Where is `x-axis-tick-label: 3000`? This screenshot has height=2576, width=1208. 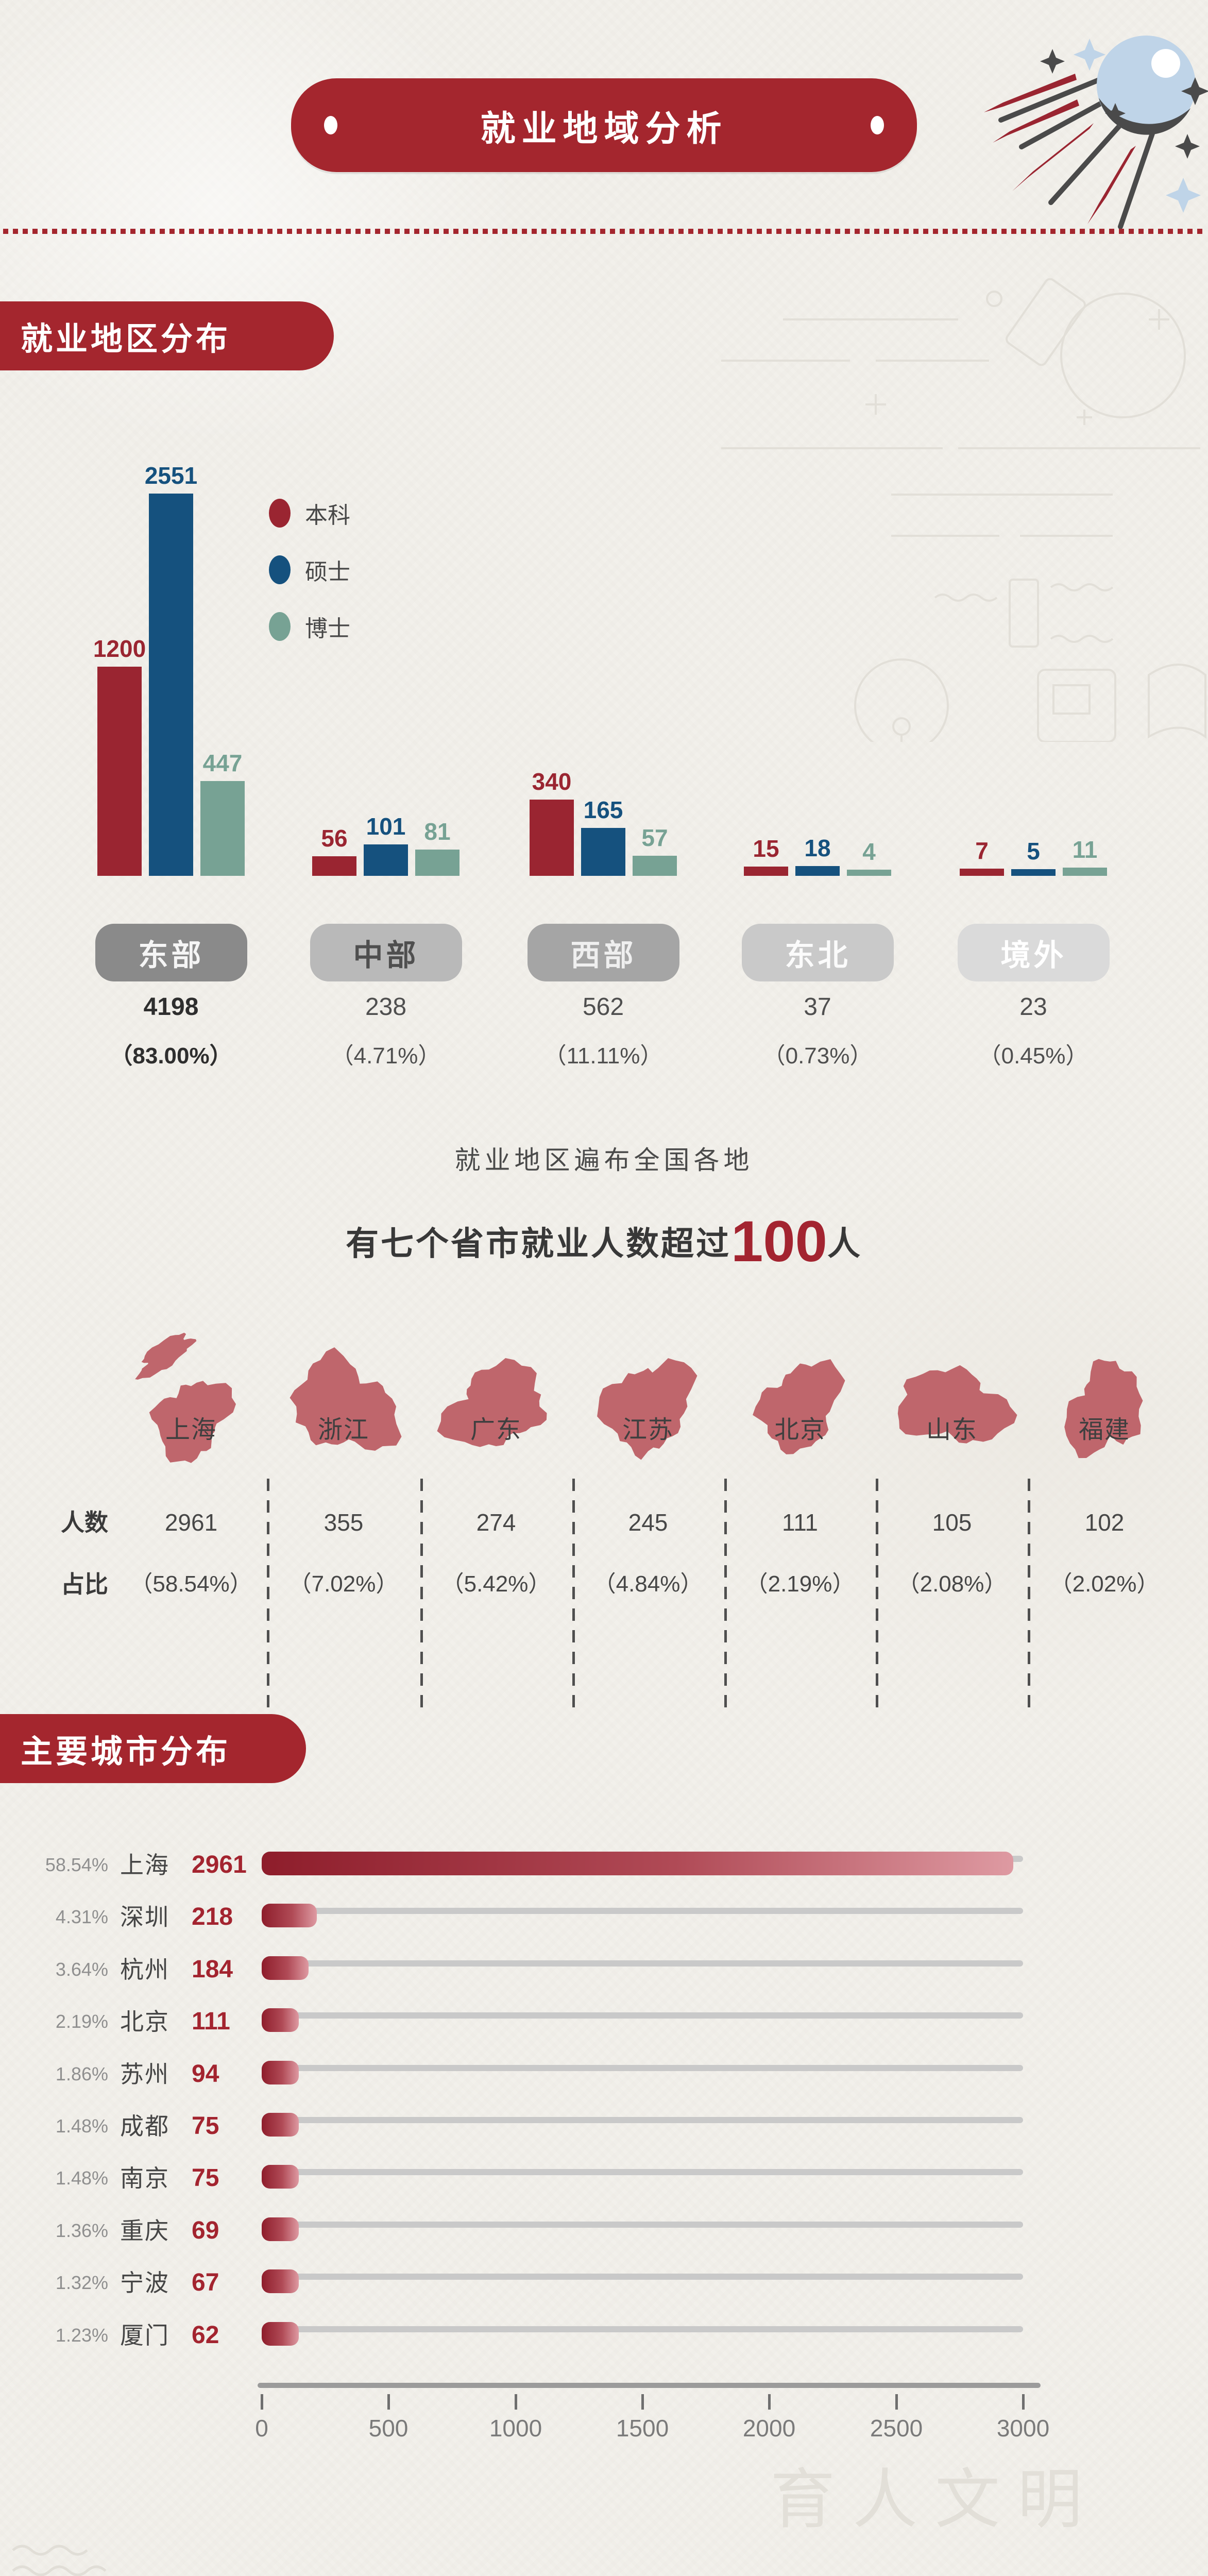 x-axis-tick-label: 3000 is located at coordinates (1023, 2428).